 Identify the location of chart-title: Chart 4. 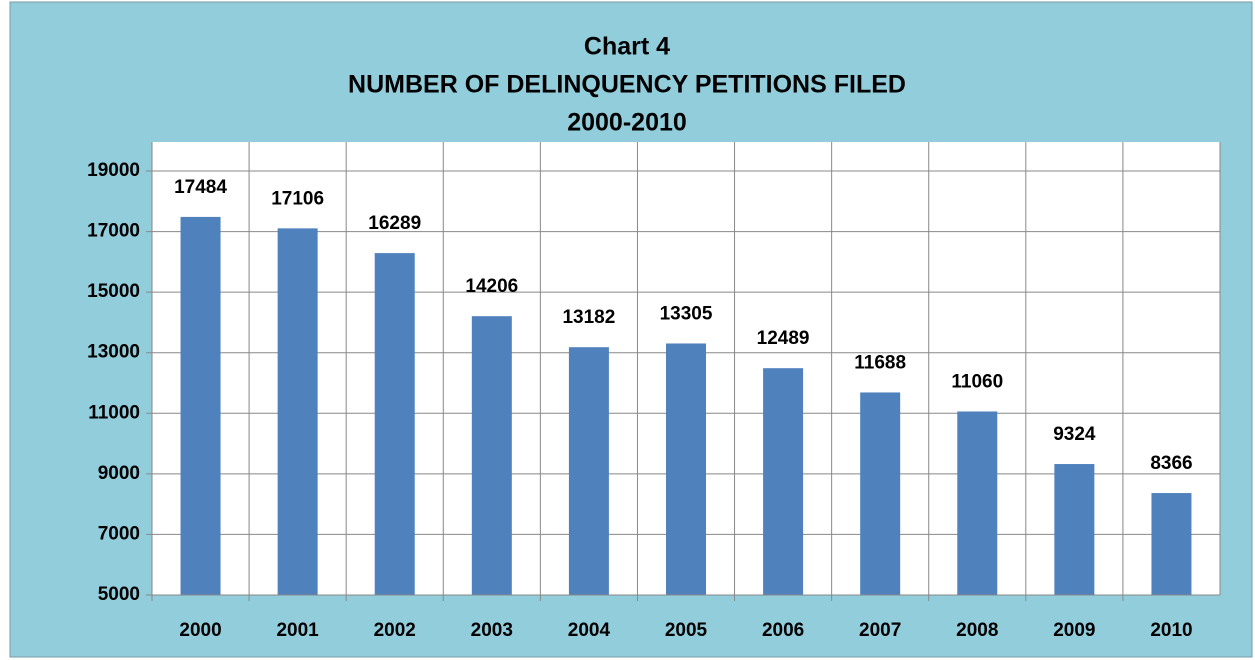
(627, 47).